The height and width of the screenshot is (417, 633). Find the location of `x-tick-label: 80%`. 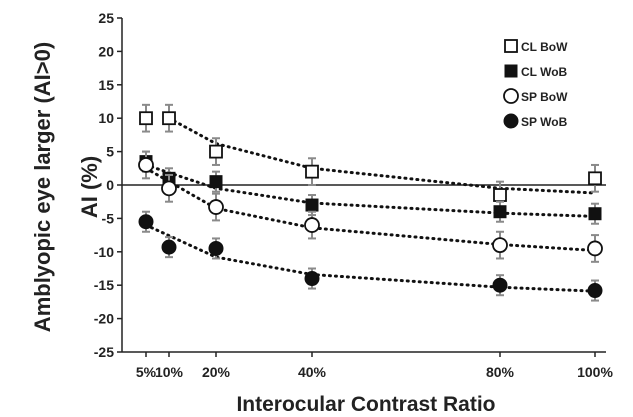

x-tick-label: 80% is located at coordinates (500, 372).